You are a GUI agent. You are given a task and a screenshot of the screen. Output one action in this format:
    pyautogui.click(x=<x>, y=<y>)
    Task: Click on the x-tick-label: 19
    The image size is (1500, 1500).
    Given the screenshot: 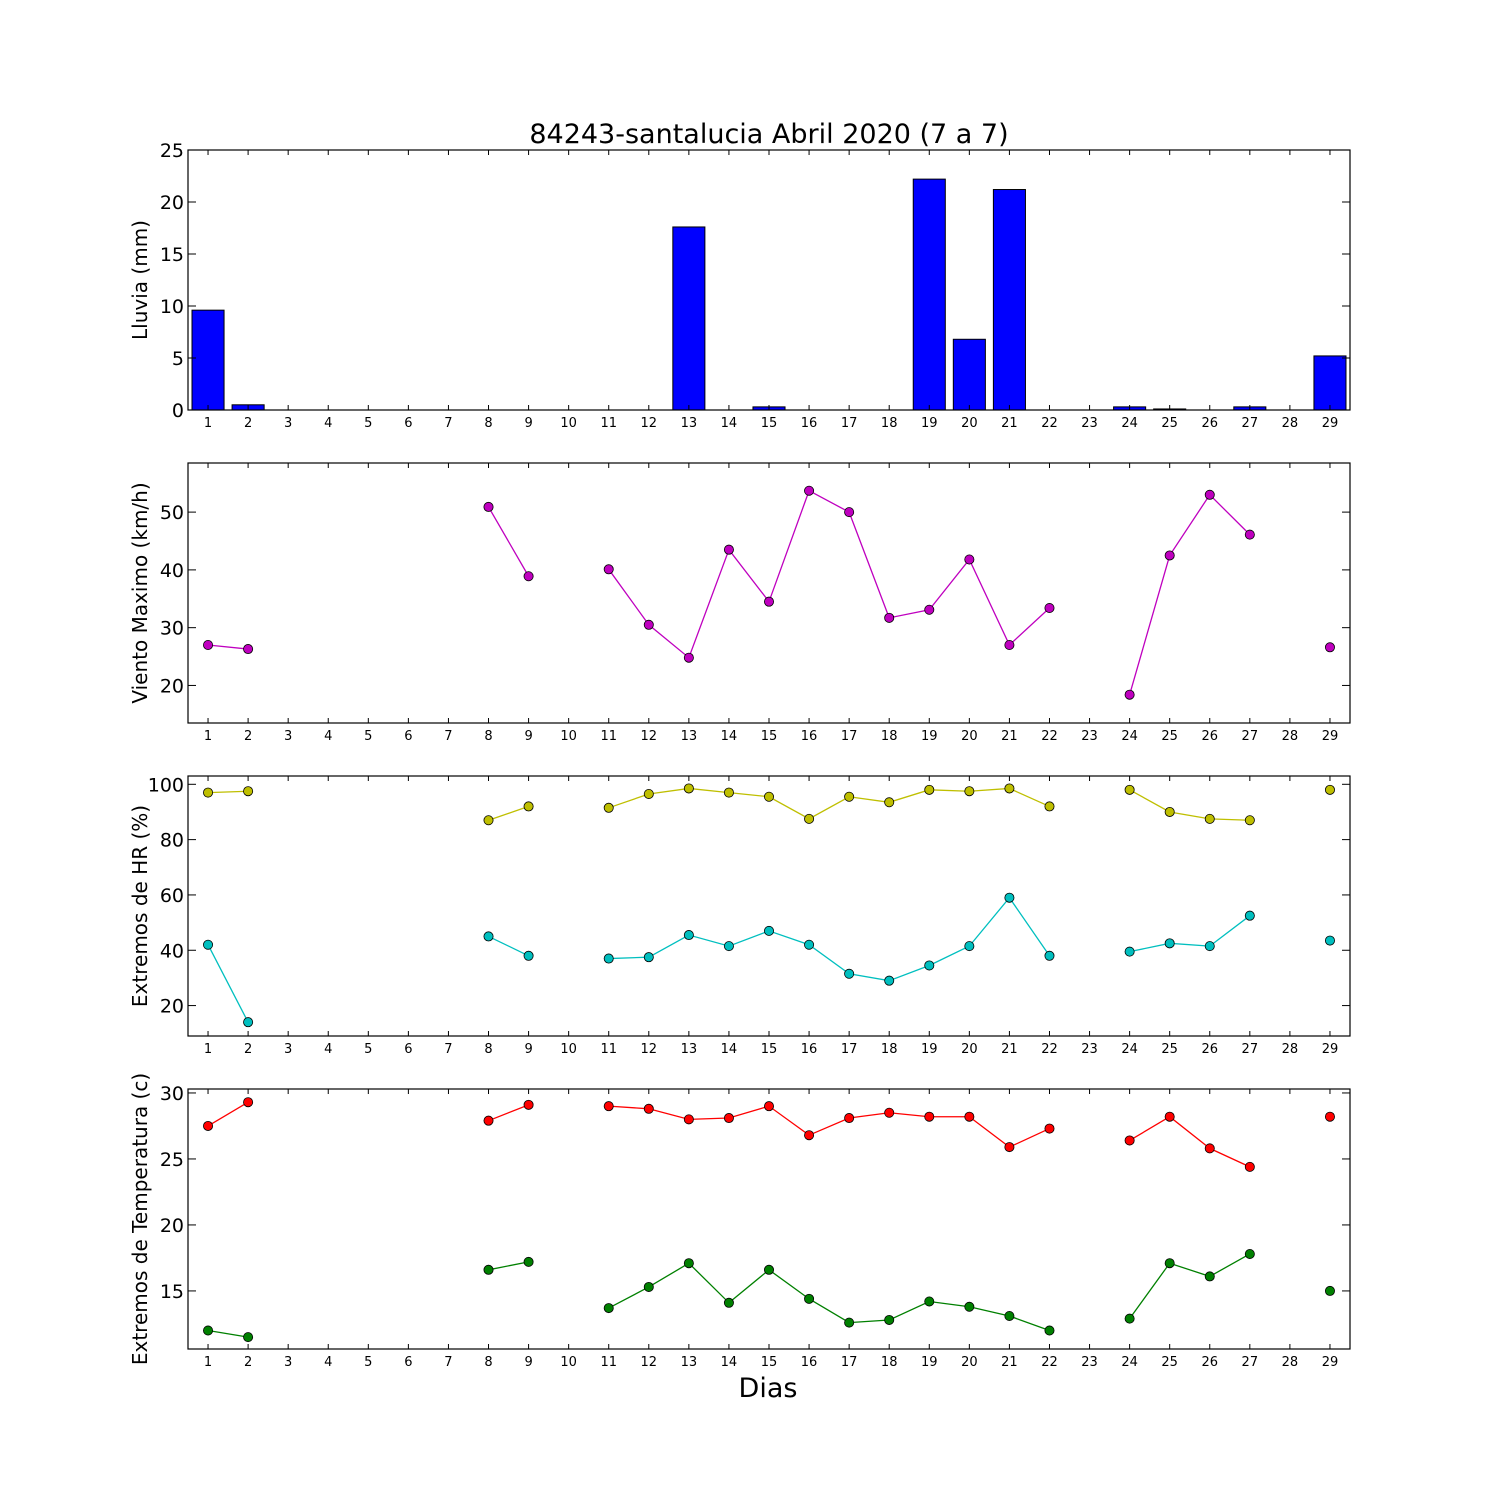 What is the action you would take?
    pyautogui.click(x=929, y=1362)
    